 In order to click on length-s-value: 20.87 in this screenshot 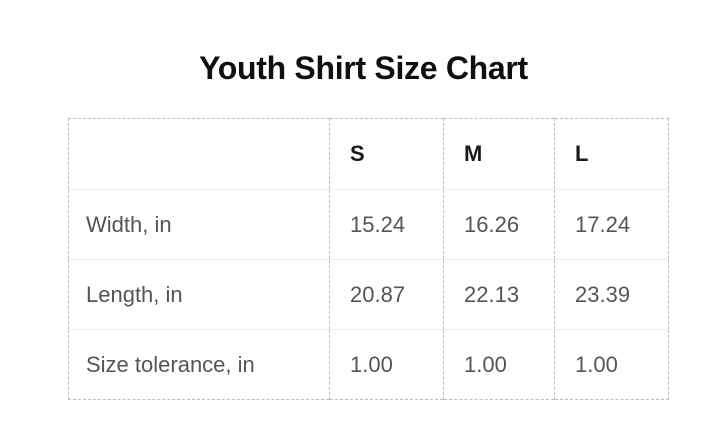, I will do `click(386, 294)`.